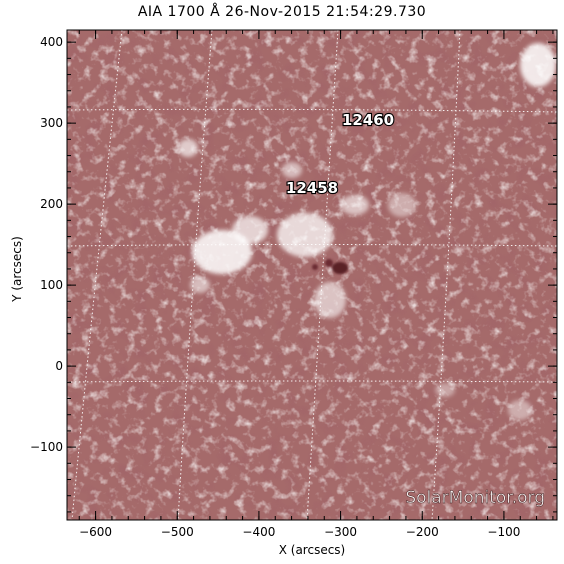 This screenshot has width=564, height=564. What do you see at coordinates (51, 285) in the screenshot?
I see `y-tick-label: 100` at bounding box center [51, 285].